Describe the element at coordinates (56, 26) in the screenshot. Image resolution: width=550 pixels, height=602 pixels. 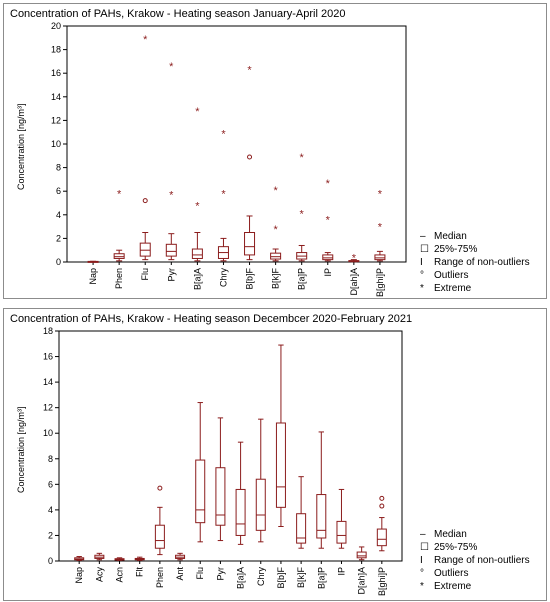
I see `y-tick-label: 20` at that location.